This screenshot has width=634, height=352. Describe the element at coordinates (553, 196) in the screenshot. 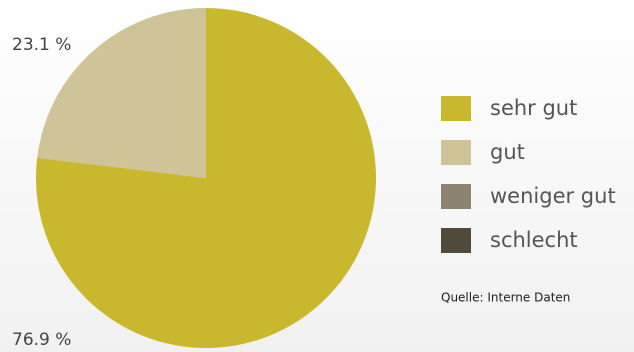

I see `legend-label: weniger gut` at that location.